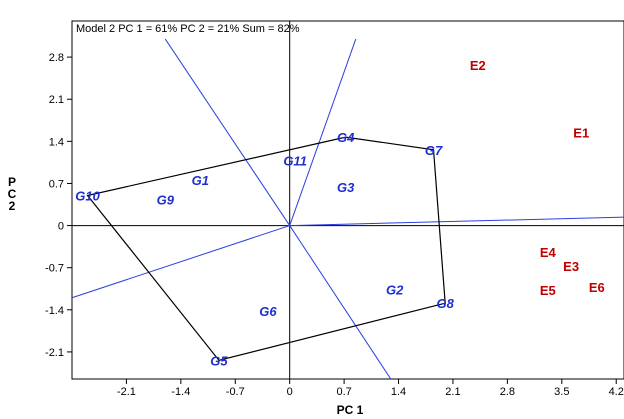  Describe the element at coordinates (398, 392) in the screenshot. I see `x-tick-label: 1.4` at that location.